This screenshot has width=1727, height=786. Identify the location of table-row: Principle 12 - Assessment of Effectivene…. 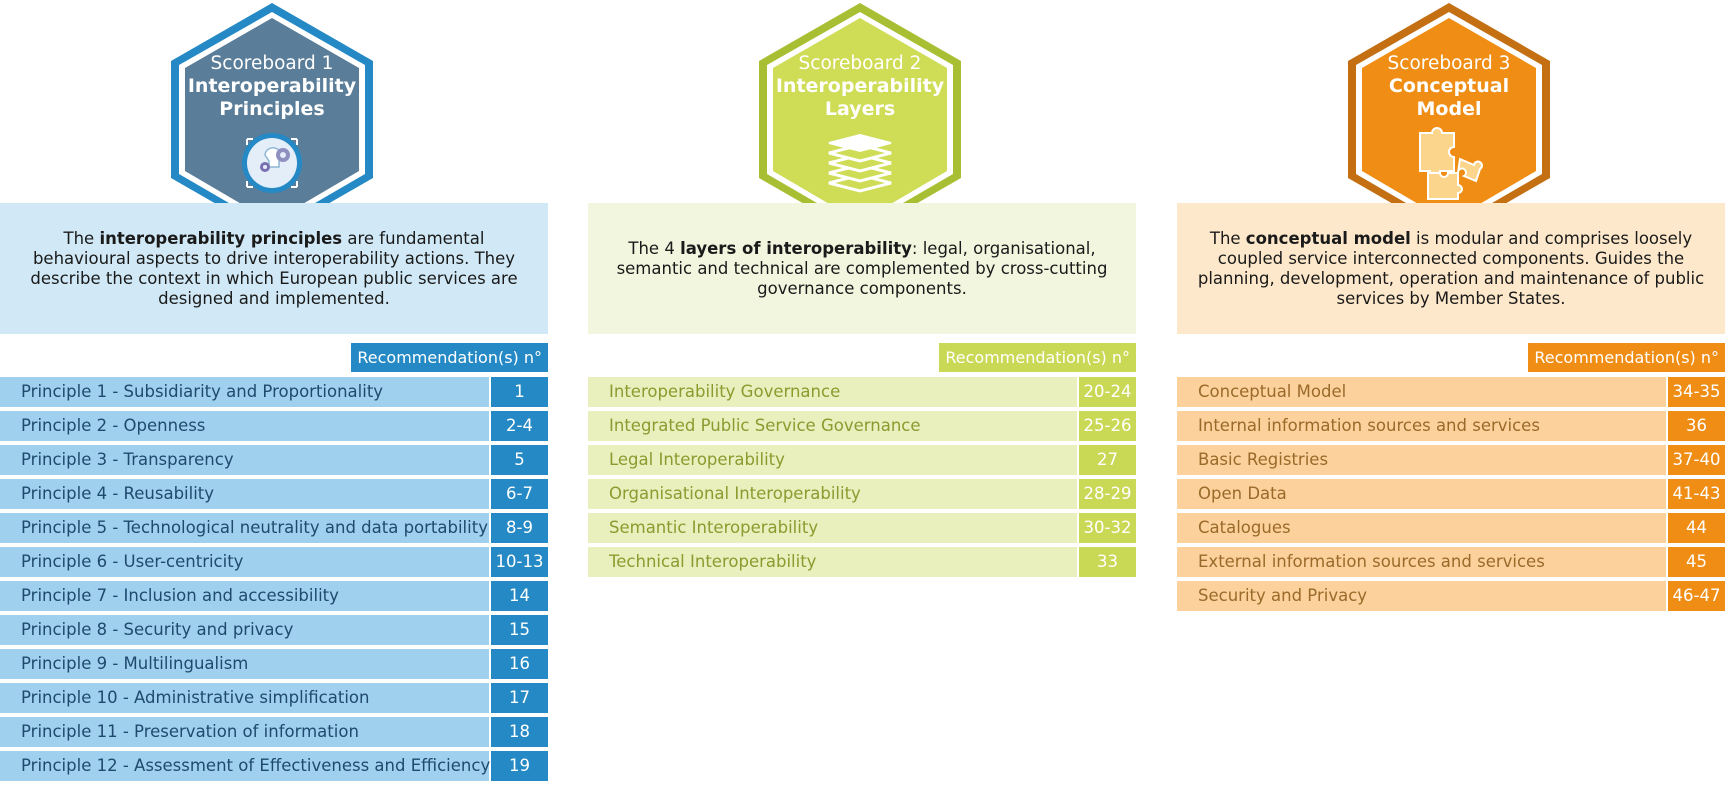
(274, 766).